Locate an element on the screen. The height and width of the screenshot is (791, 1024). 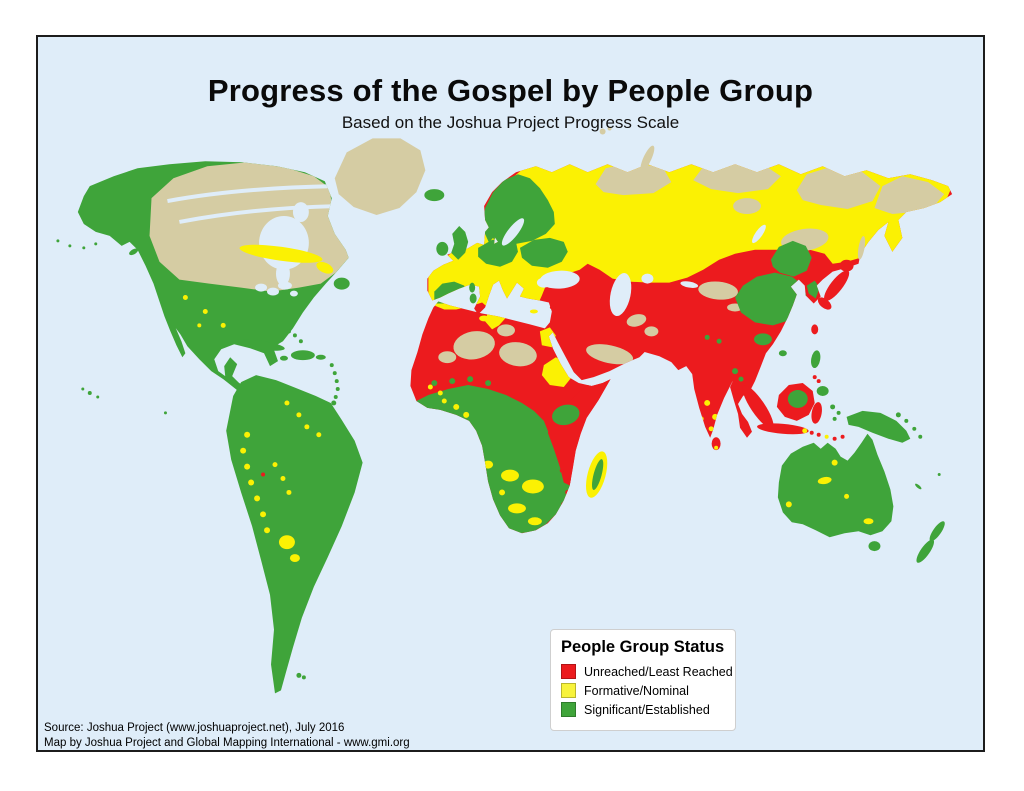
legend-label: Unreached/Least Reached is located at coordinates (658, 671).